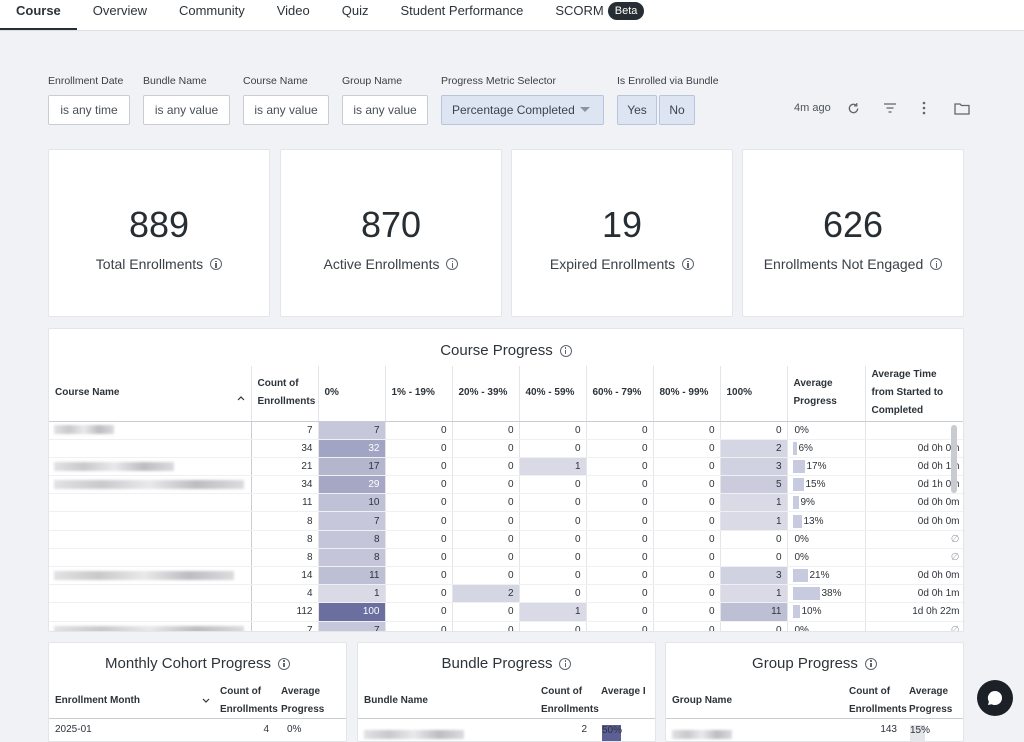  I want to click on table-row: 112 100 0 0 1 0 0 11 10% 1d 0h 22m, so click(506, 612).